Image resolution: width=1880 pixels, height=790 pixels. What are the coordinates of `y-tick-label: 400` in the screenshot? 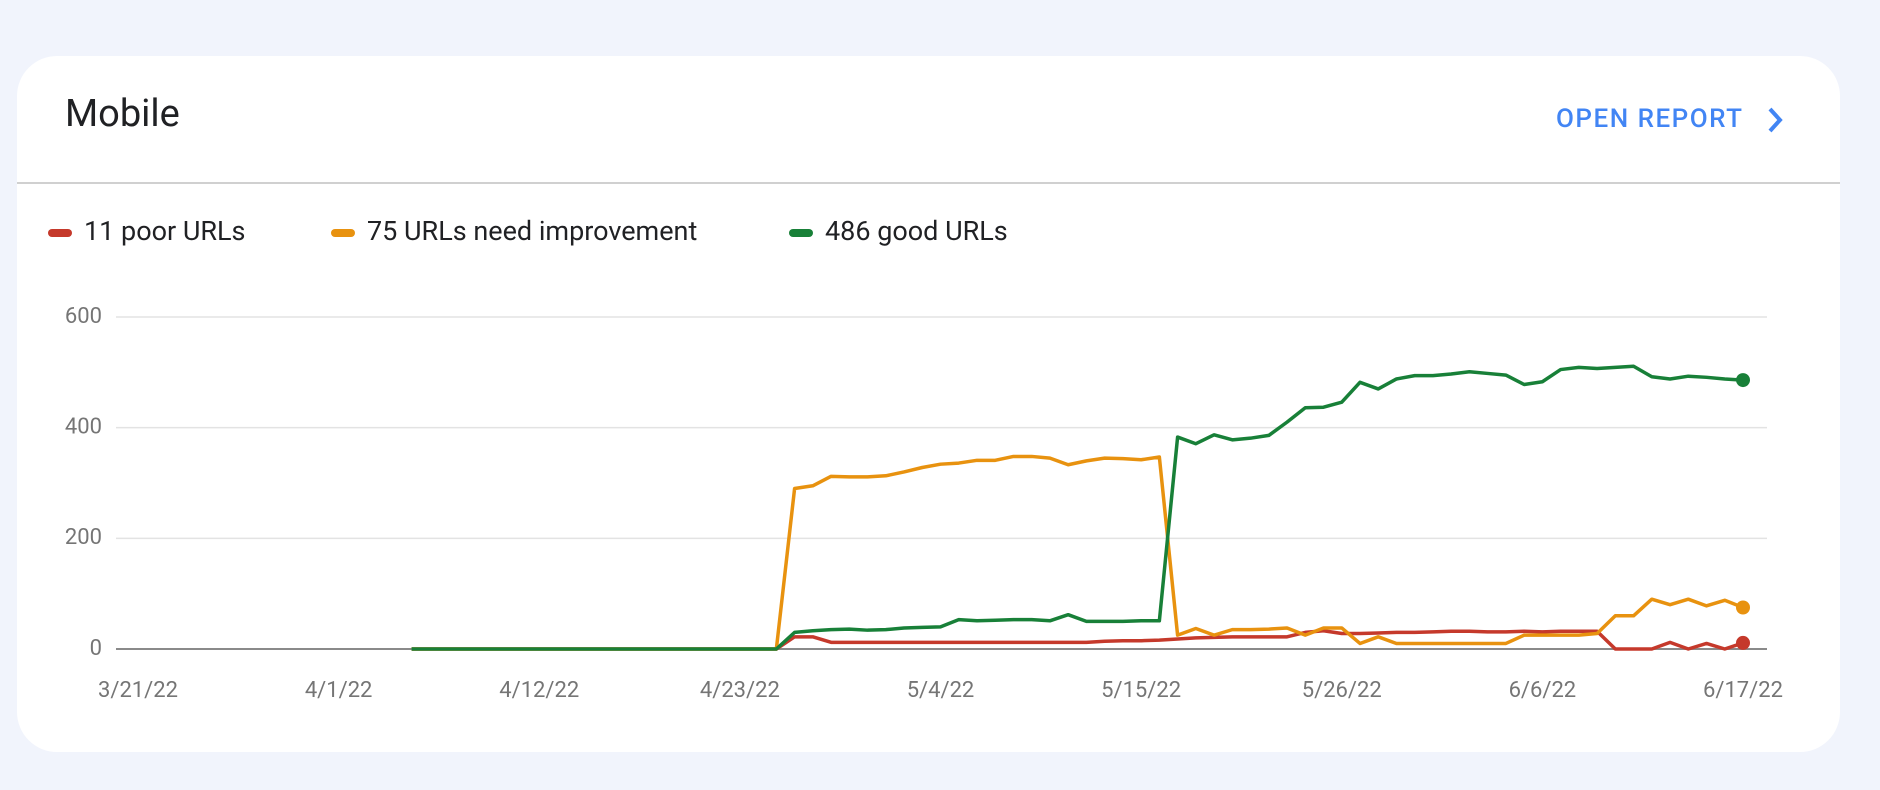 It's located at (83, 426).